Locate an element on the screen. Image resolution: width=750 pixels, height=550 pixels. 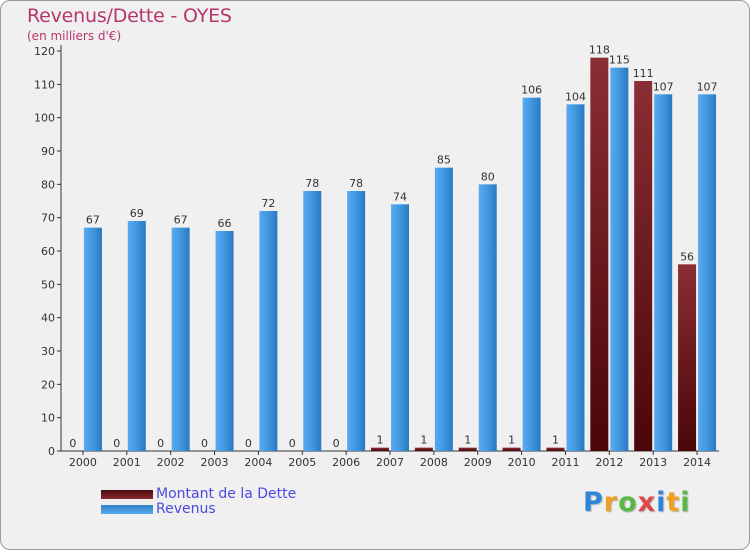
data-label-revenus: 106 is located at coordinates (531, 90).